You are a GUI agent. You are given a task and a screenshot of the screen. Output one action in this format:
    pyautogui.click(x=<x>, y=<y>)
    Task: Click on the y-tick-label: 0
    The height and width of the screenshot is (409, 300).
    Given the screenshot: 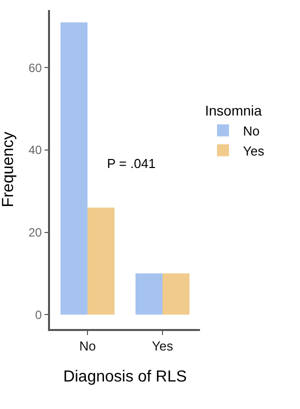 What is the action you would take?
    pyautogui.click(x=38, y=315)
    